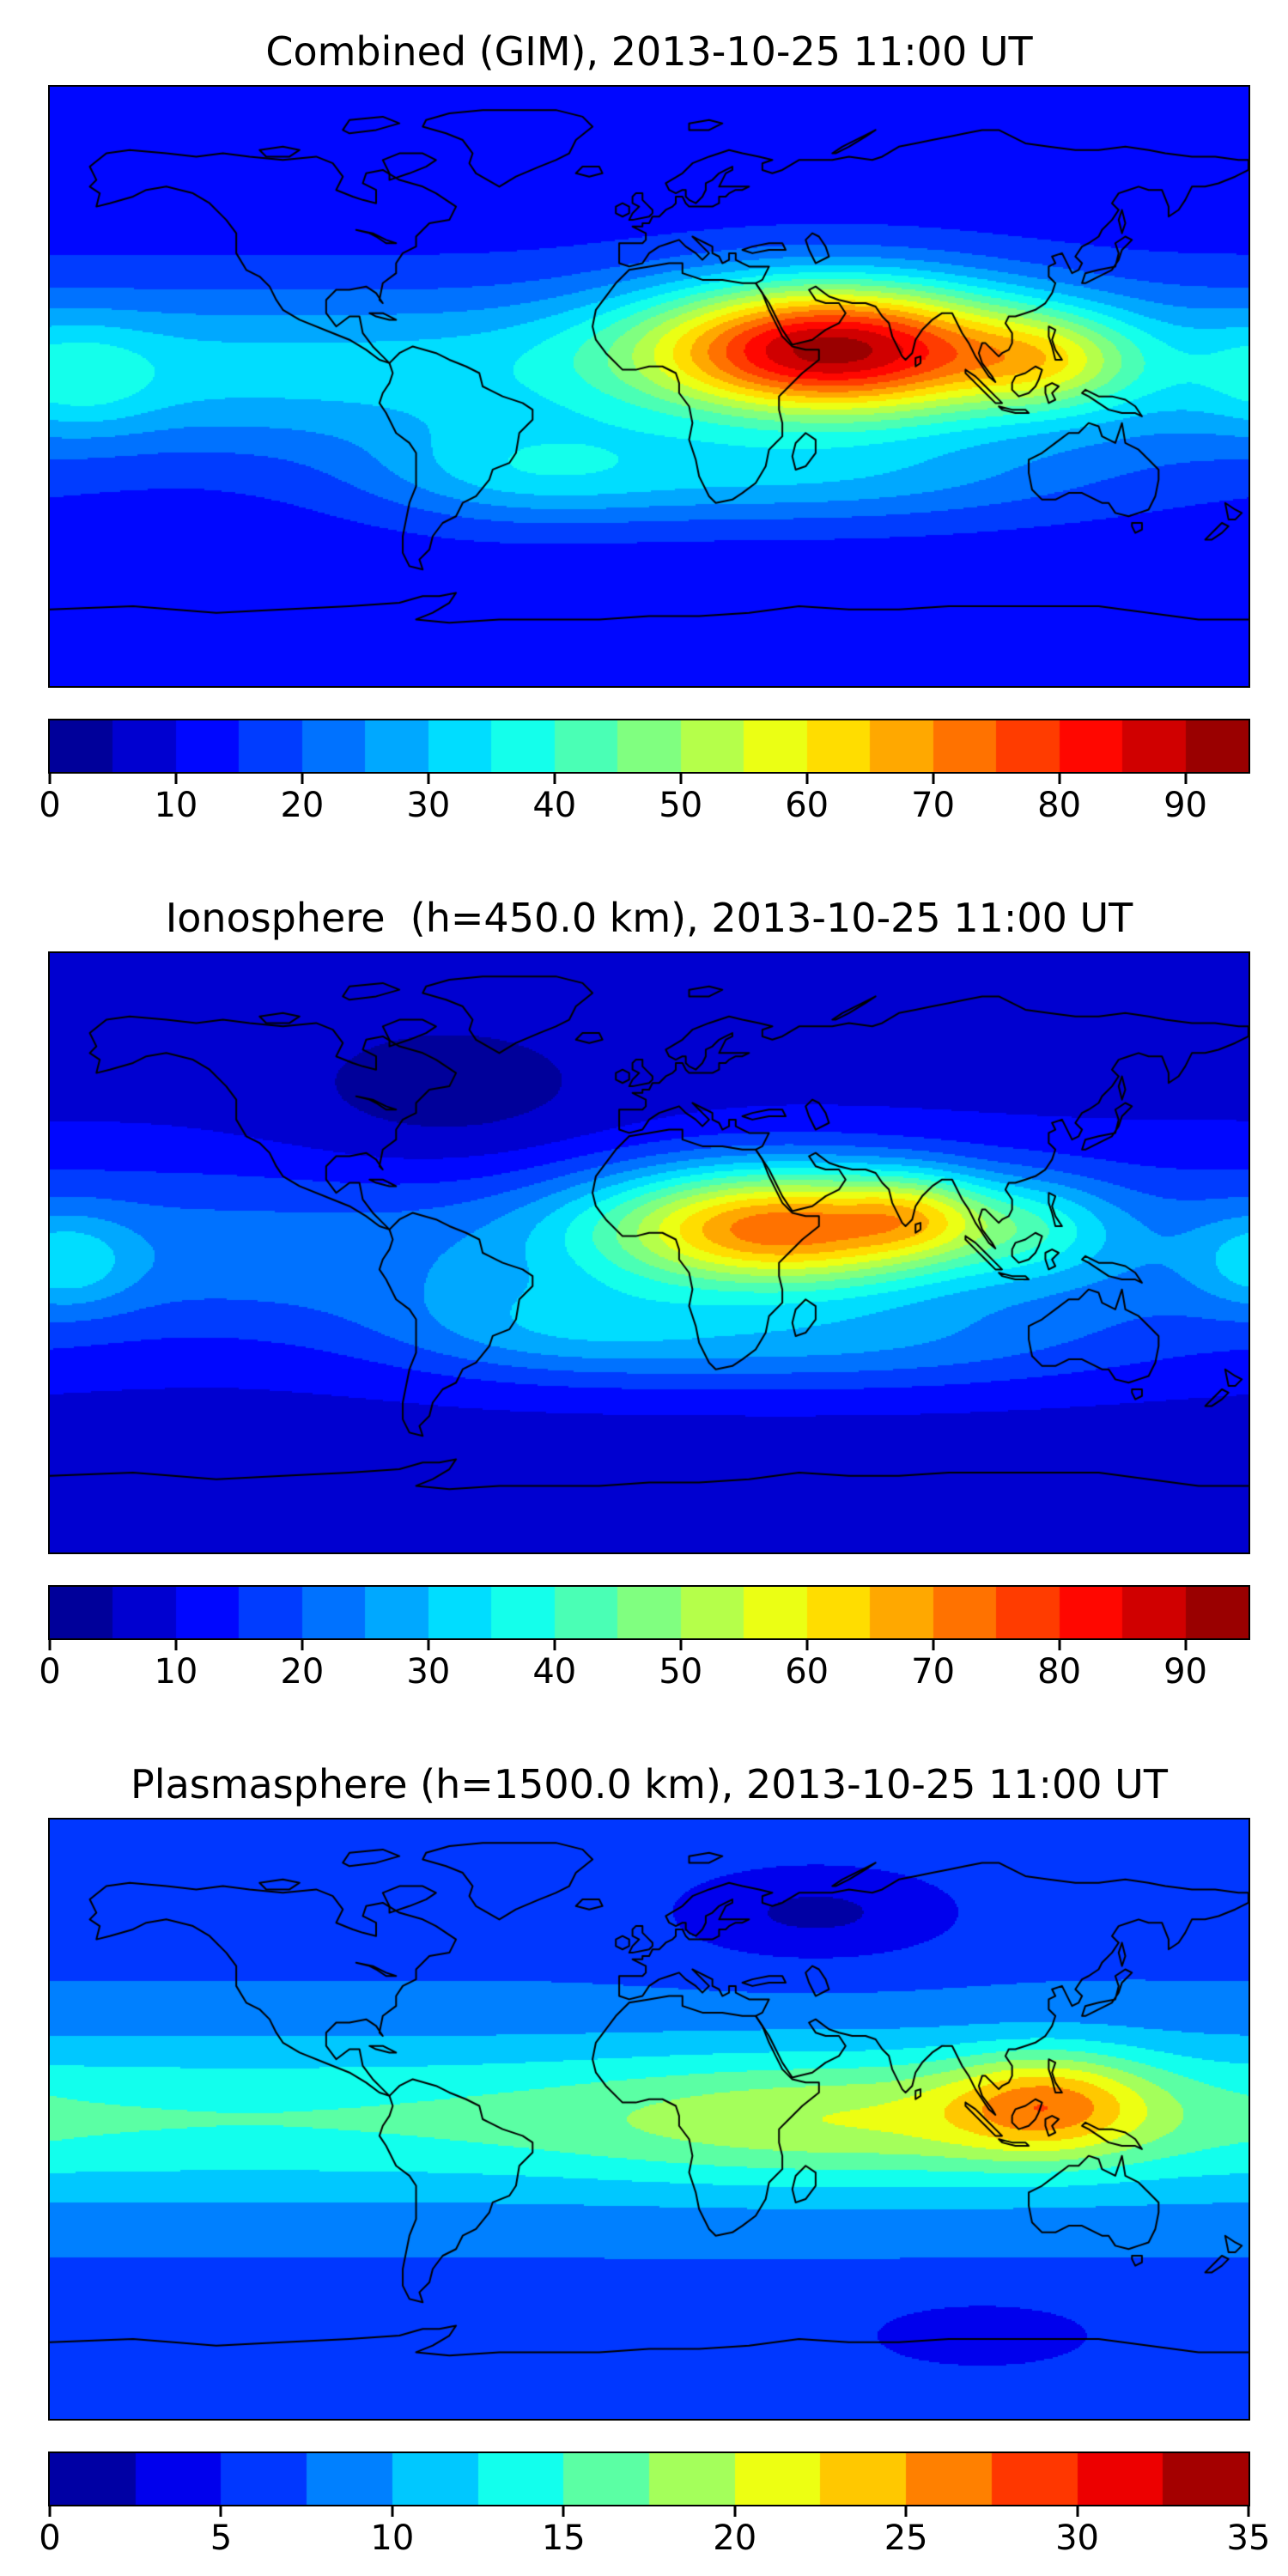 The width and height of the screenshot is (1288, 2576). Describe the element at coordinates (654, 2533) in the screenshot. I see `colorbar-ticks: 0 5 10 15 20 25 30 35` at that location.